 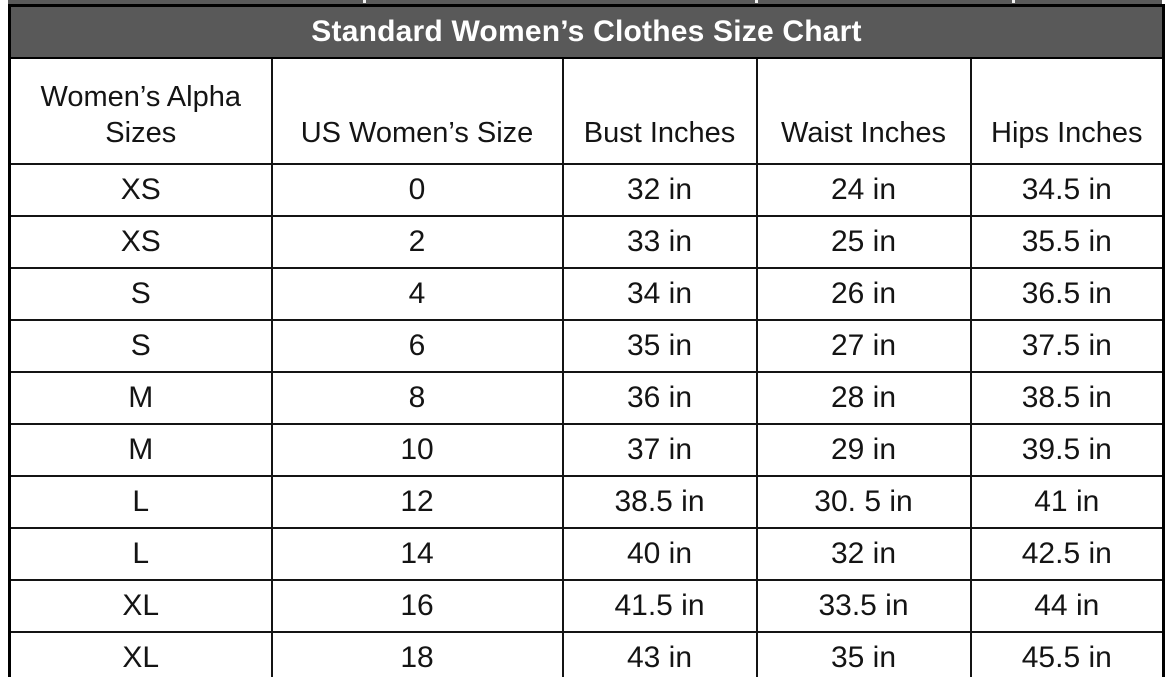 I want to click on table-cell: 34.5 in, so click(x=1067, y=190).